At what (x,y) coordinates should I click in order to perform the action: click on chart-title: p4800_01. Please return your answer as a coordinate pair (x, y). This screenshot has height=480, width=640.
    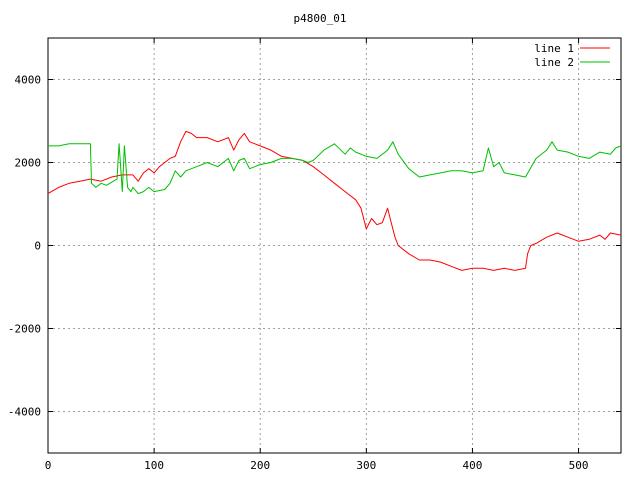
    Looking at the image, I should click on (320, 18).